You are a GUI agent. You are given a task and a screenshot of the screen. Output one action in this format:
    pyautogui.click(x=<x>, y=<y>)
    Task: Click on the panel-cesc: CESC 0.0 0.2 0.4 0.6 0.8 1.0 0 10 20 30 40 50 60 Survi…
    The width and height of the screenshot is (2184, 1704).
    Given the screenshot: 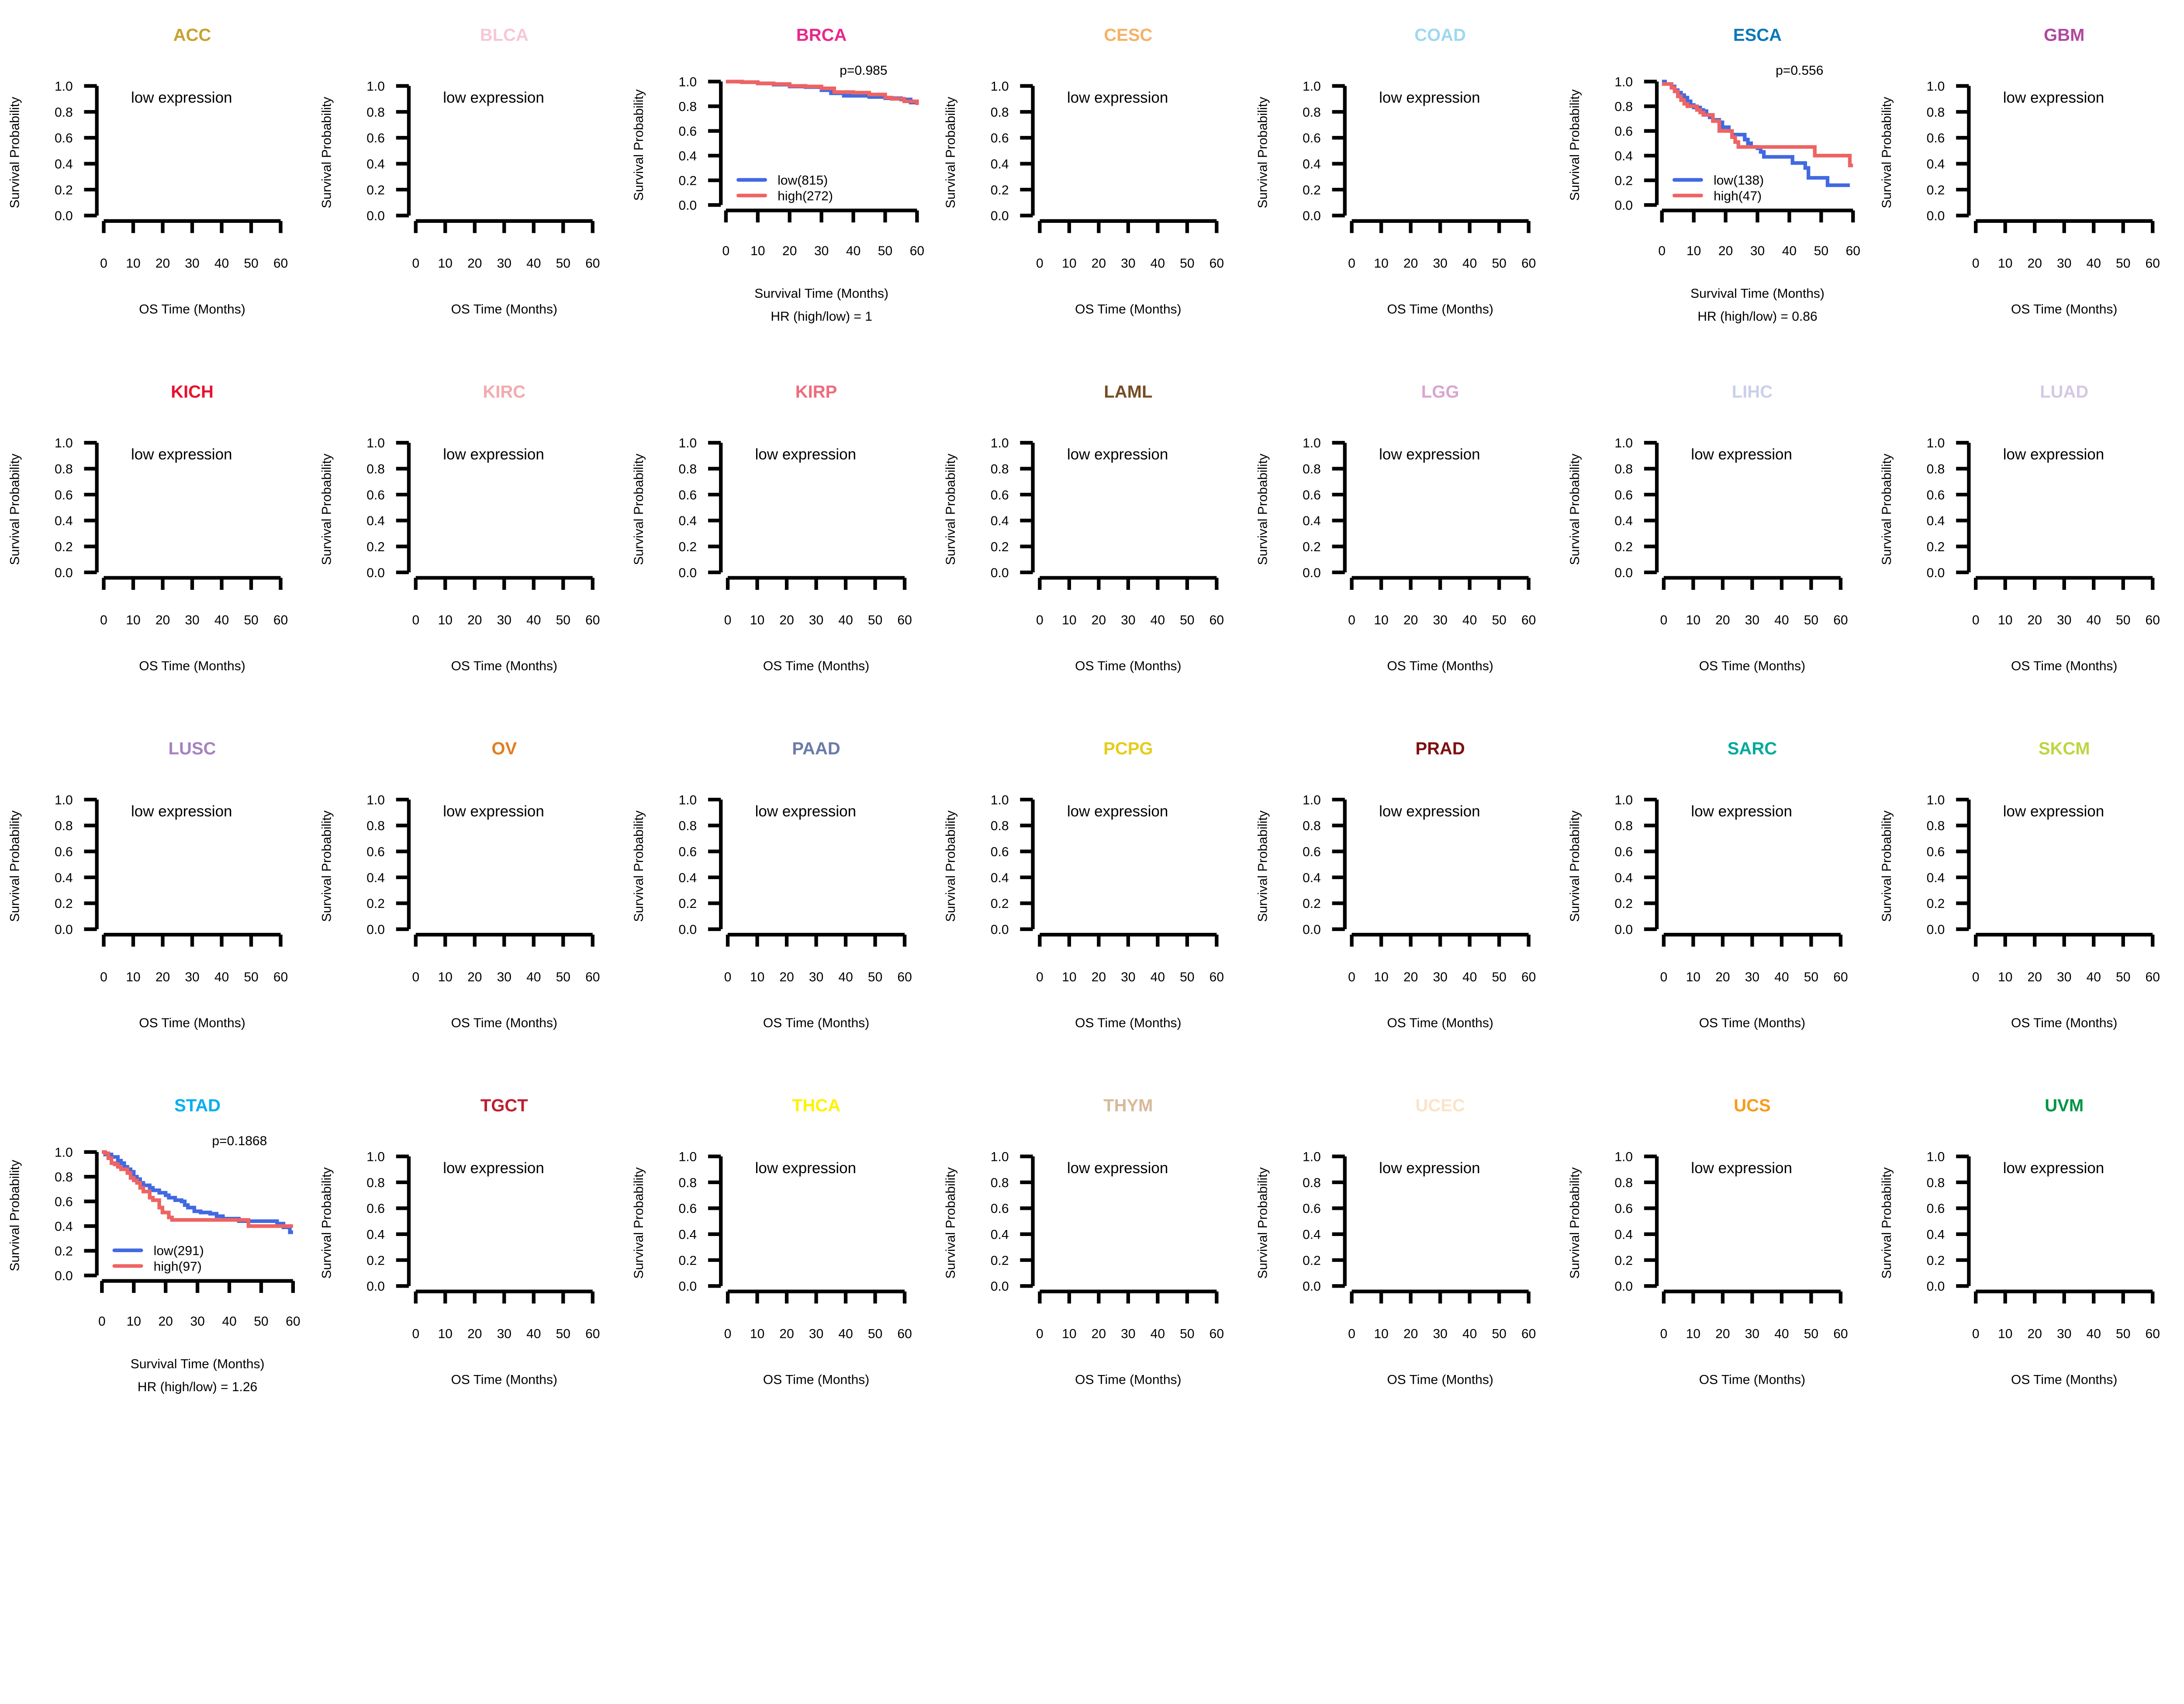 What is the action you would take?
    pyautogui.click(x=1083, y=170)
    